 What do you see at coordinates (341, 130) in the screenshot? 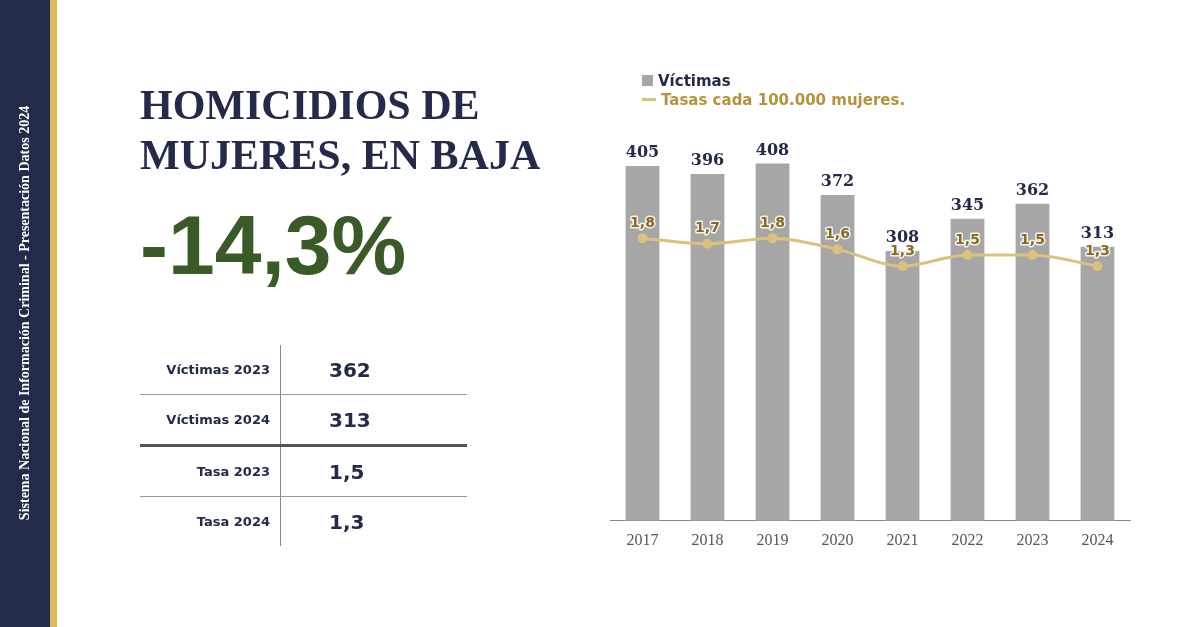
I see `text: HOMICIDIOS DE MUJERES, EN BAJA` at bounding box center [341, 130].